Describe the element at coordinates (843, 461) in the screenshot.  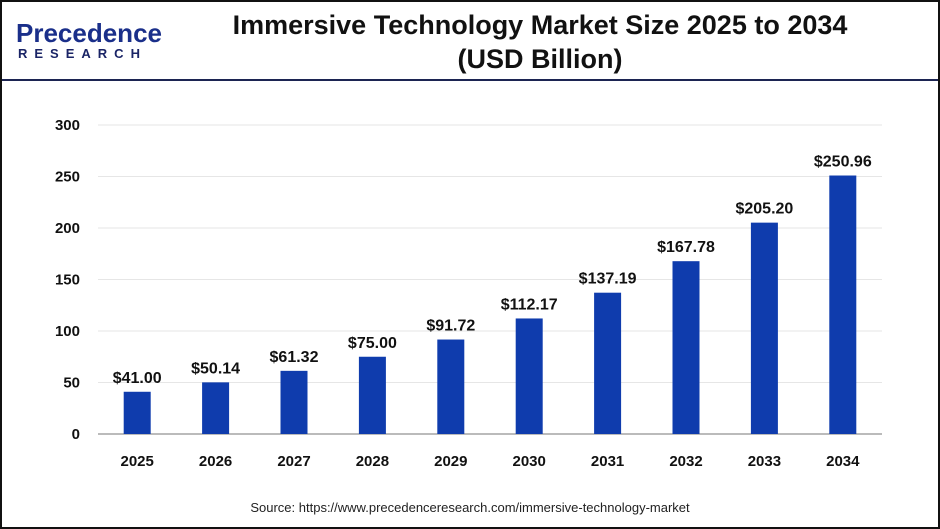
I see `x-tick-label: 2034` at that location.